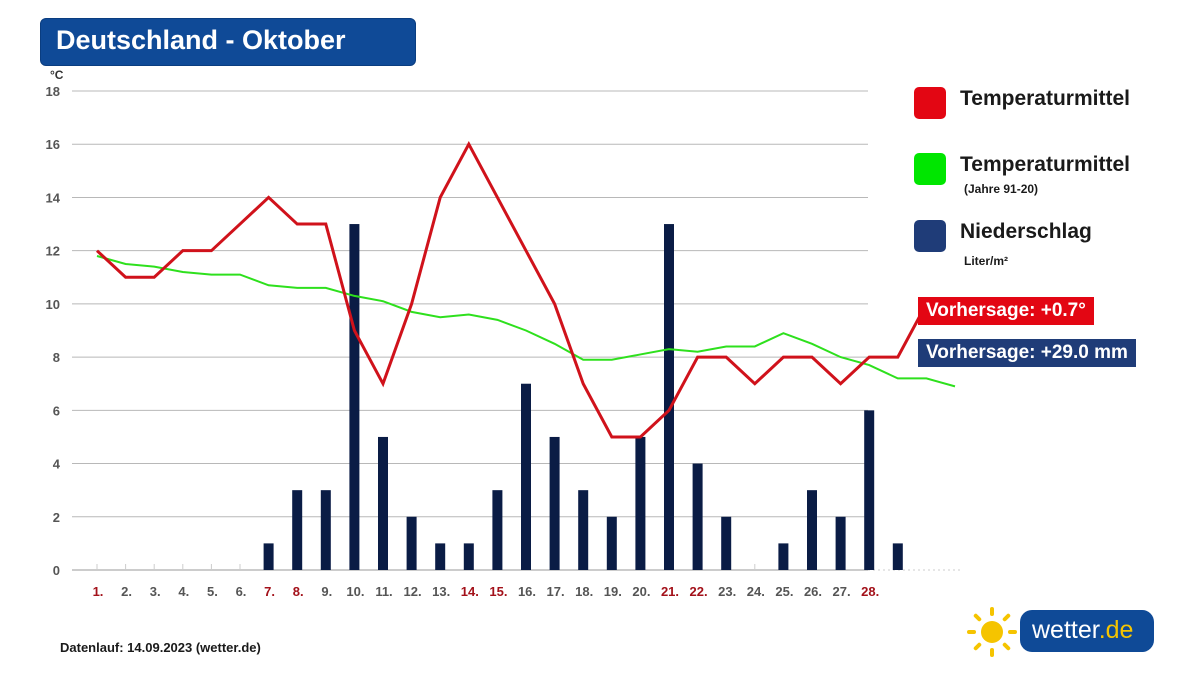 The image size is (1200, 675). Describe the element at coordinates (641, 591) in the screenshot. I see `x-tick-label: 20.` at that location.